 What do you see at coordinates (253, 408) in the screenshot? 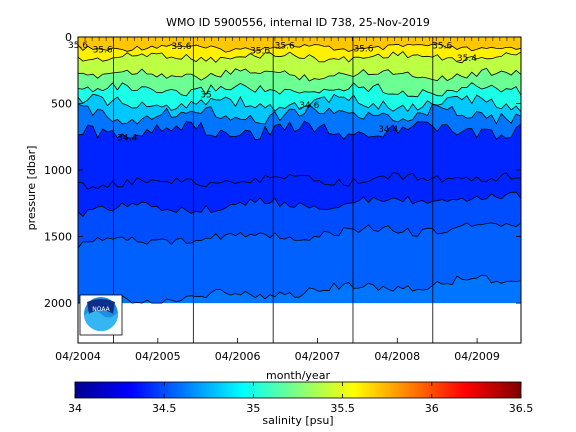
I see `colorbar-tick-label: 35` at bounding box center [253, 408].